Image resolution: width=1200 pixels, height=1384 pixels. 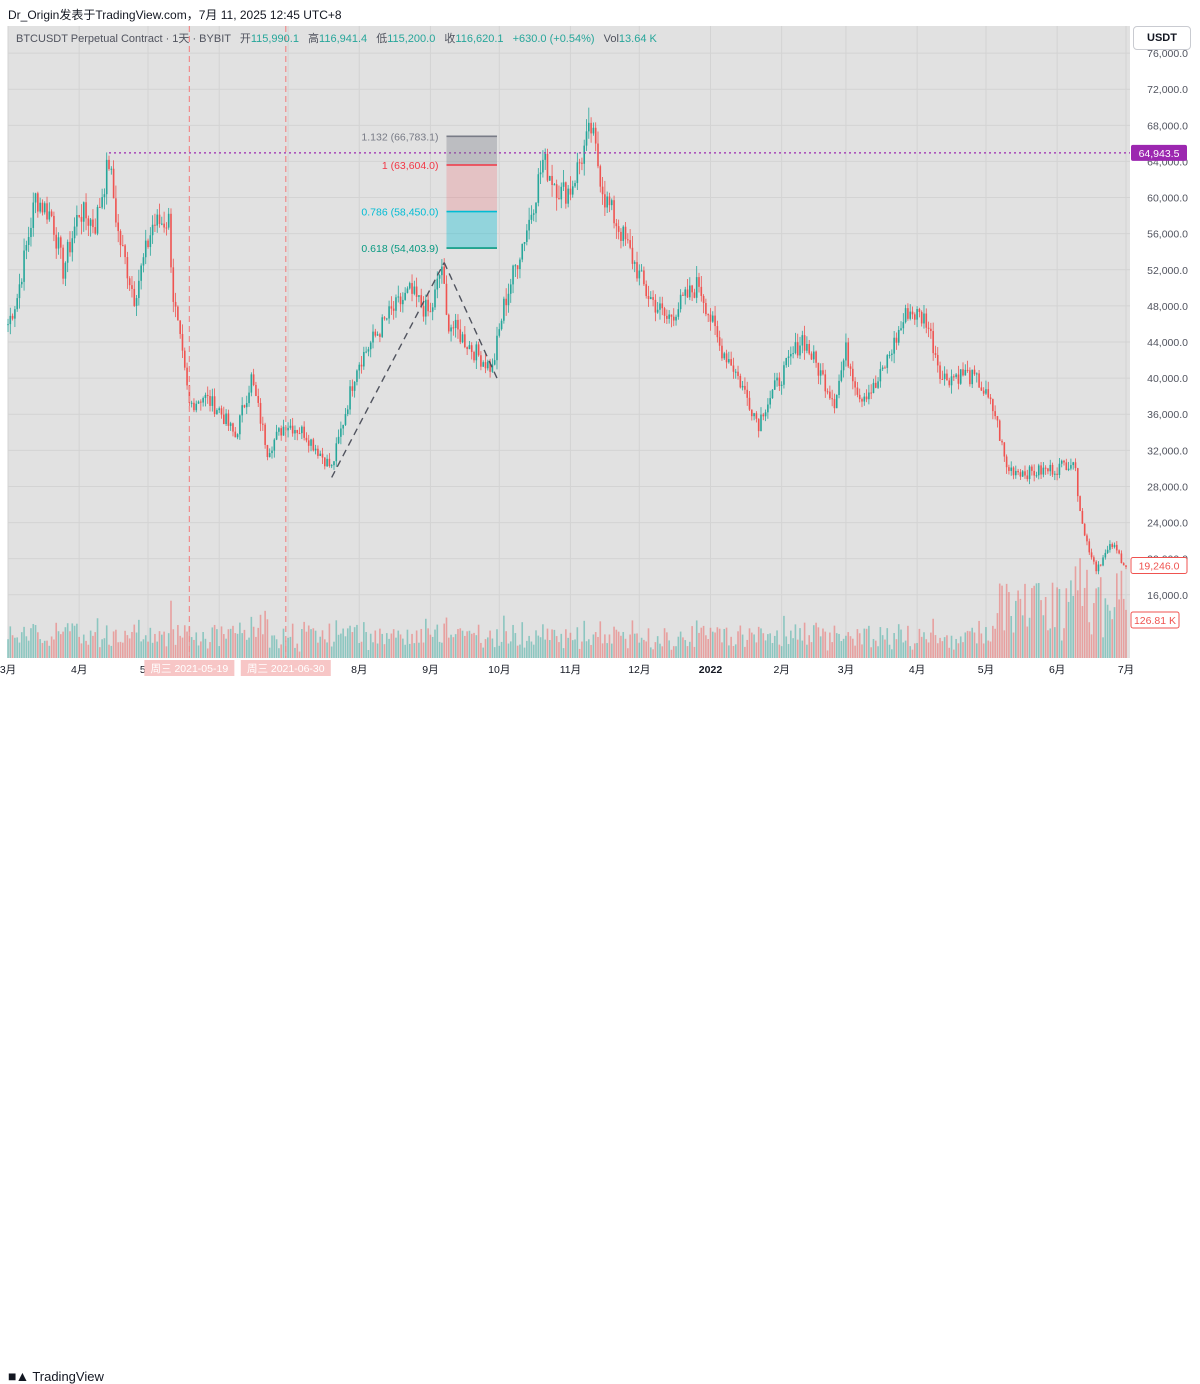 I want to click on high-value: 116,941.4, so click(x=343, y=39).